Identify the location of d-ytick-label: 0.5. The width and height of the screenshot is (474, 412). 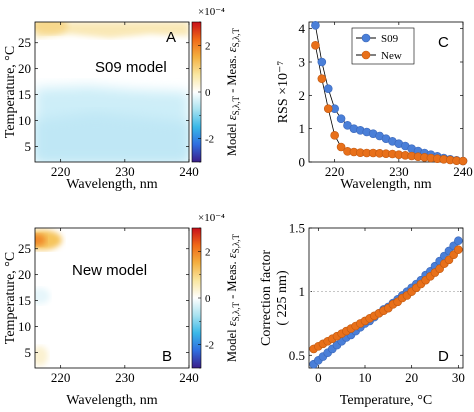
(297, 355).